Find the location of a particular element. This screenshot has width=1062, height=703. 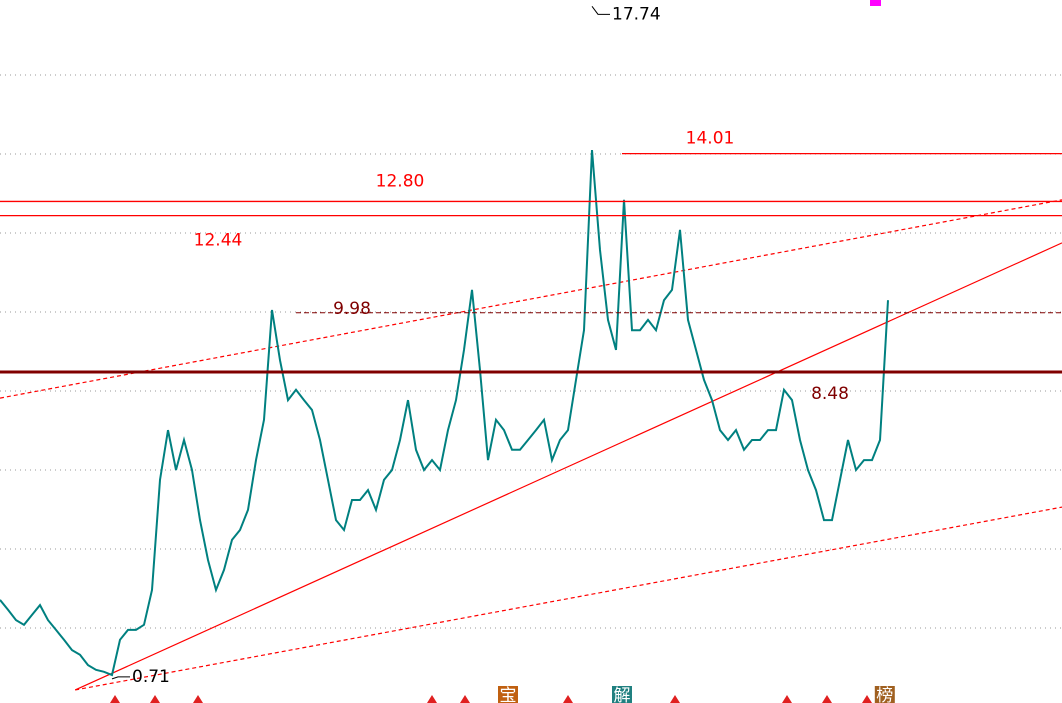

event-label: 宝 is located at coordinates (508, 694).